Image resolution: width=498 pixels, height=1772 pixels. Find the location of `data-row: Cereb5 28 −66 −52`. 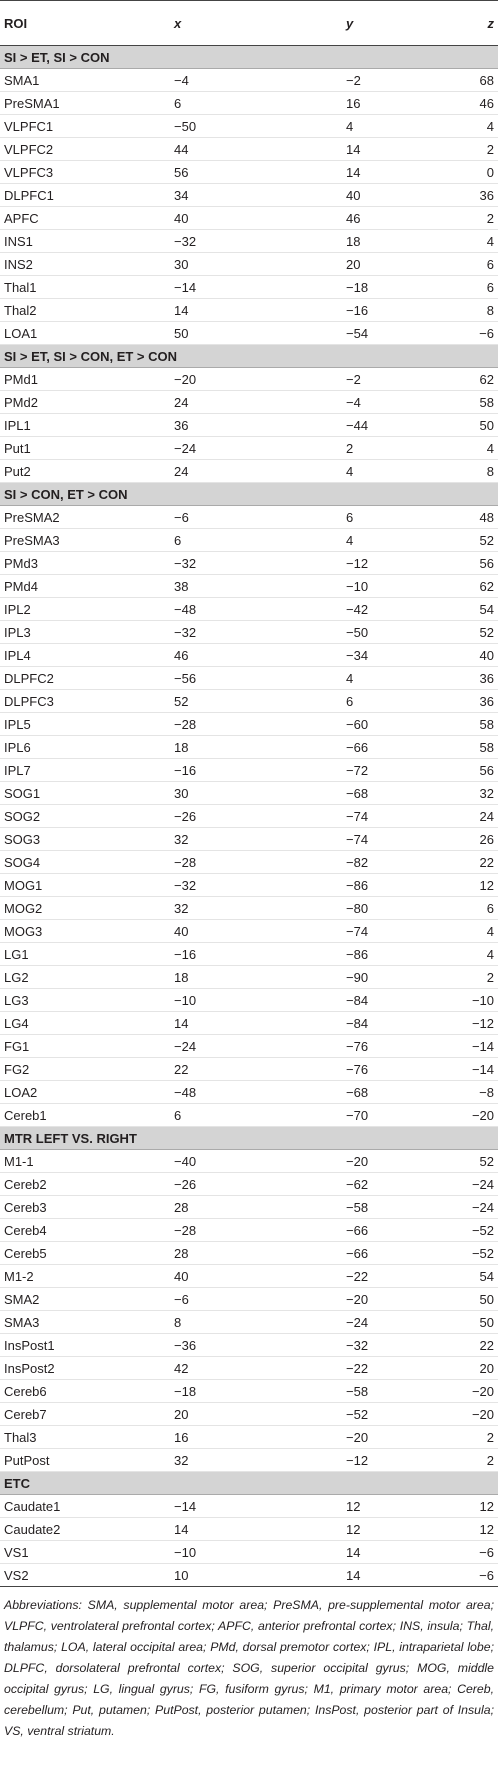

data-row: Cereb5 28 −66 −52 is located at coordinates (249, 1253).